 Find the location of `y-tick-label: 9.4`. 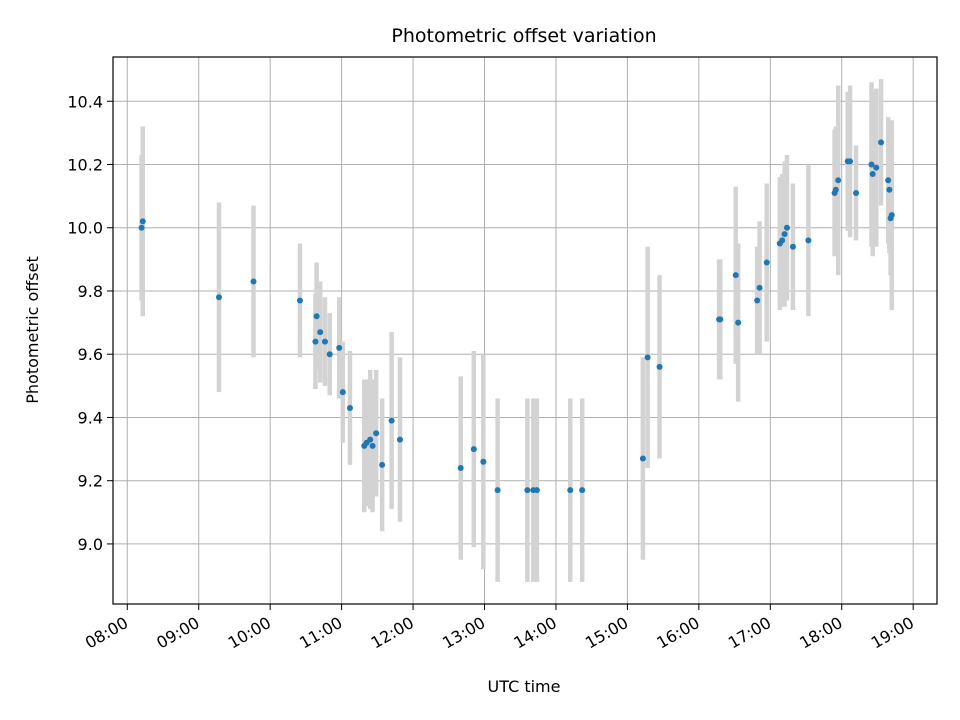

y-tick-label: 9.4 is located at coordinates (90, 417).